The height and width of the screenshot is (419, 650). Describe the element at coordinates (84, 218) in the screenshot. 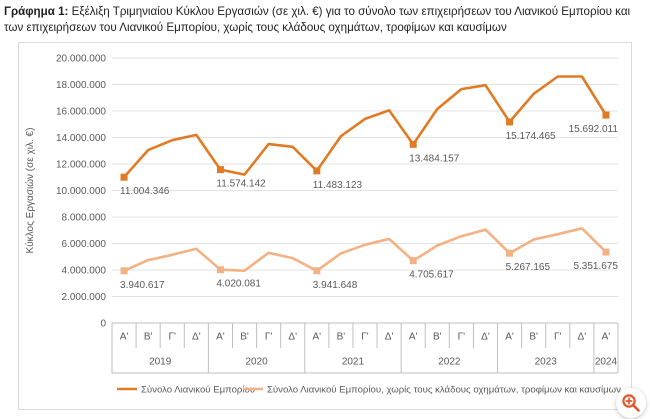

I see `y-tick-label: 8.000.000` at that location.